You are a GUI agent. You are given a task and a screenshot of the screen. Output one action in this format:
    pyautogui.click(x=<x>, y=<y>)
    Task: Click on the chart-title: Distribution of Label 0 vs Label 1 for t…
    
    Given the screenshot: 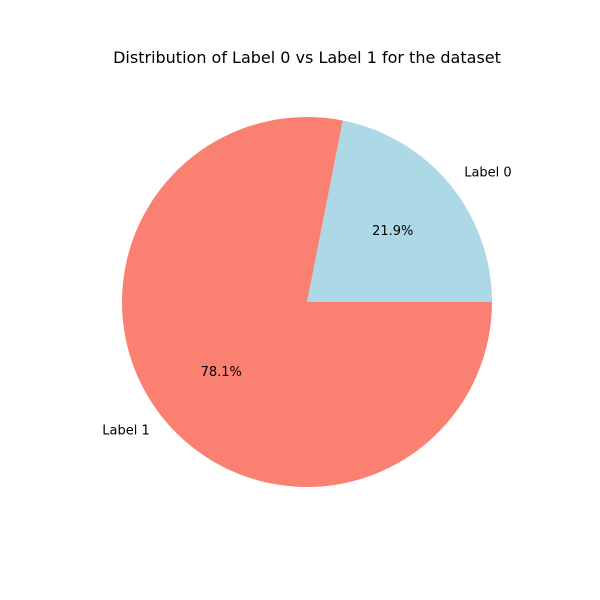 What is the action you would take?
    pyautogui.click(x=307, y=57)
    